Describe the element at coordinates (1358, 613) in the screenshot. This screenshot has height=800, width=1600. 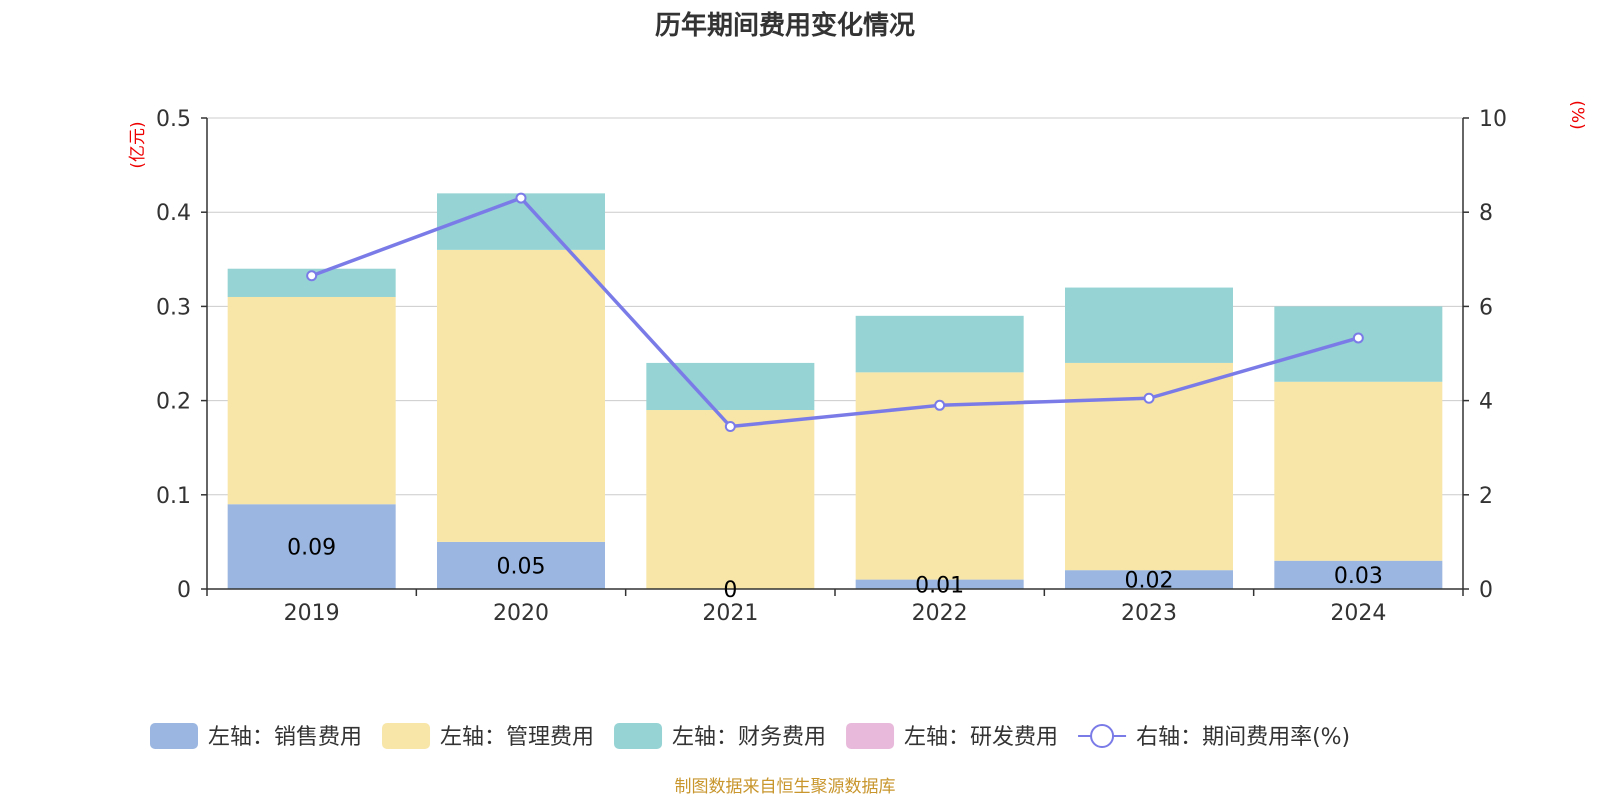
I see `x-axis-tick-label: 2024` at that location.